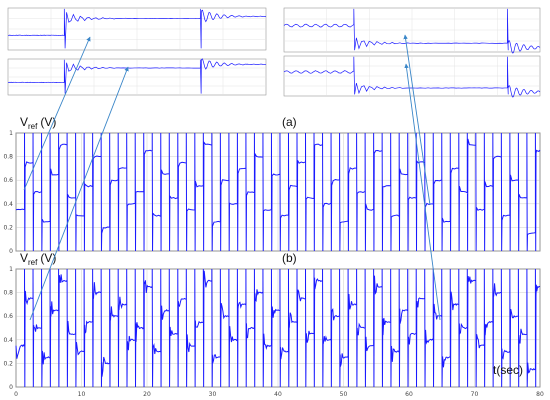  Describe the element at coordinates (11, 251) in the screenshot. I see `panel-a-ytick-label: 0` at that location.